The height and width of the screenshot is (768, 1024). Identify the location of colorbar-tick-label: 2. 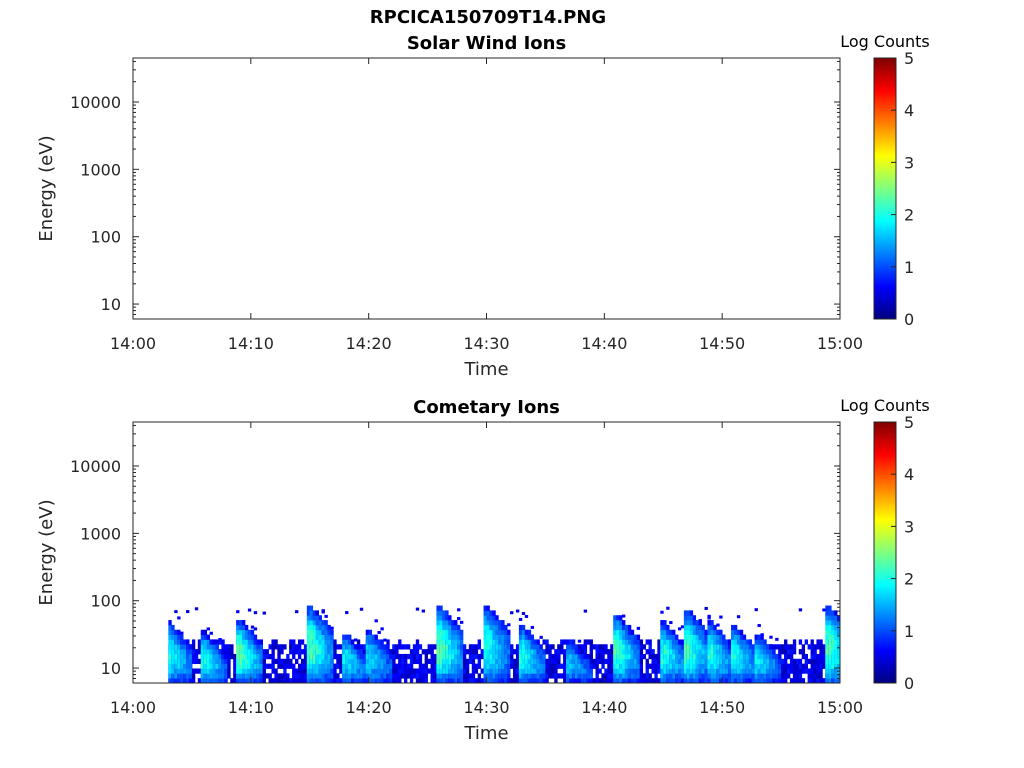
(909, 215).